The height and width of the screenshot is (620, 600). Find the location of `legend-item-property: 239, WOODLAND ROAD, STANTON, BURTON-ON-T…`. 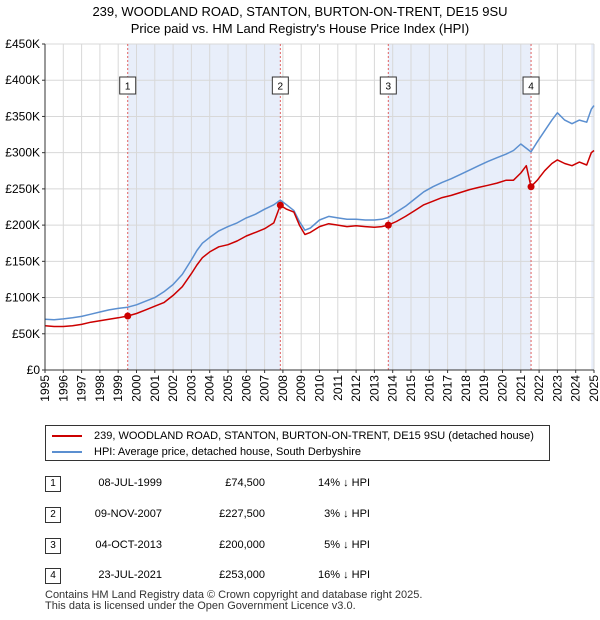

legend-item-property: 239, WOODLAND ROAD, STANTON, BURTON-ON-T… is located at coordinates (293, 436).